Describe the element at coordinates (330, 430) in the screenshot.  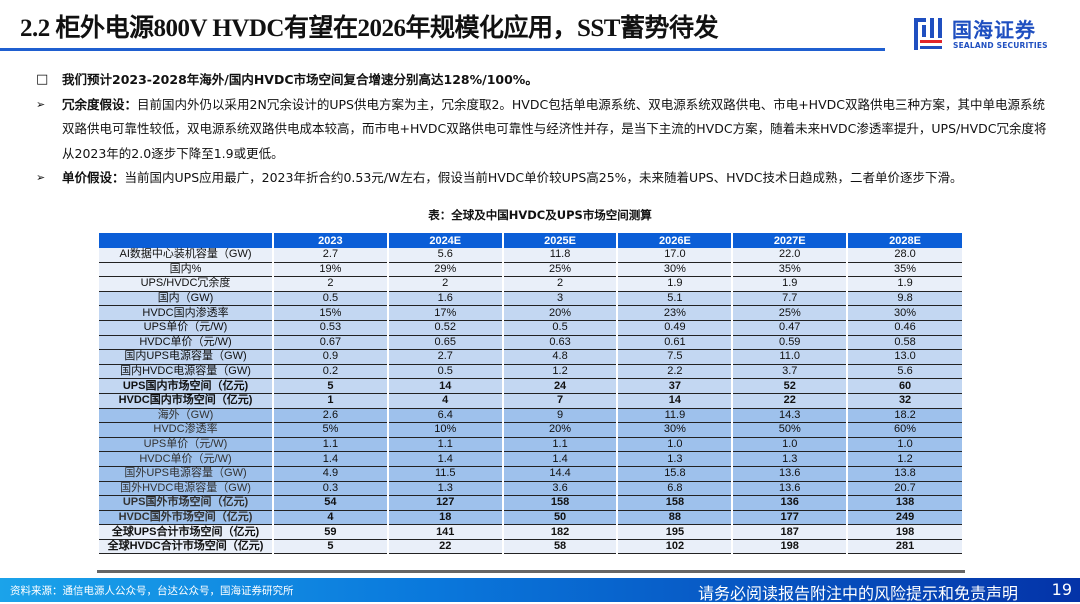
I see `value-cell: 5%` at that location.